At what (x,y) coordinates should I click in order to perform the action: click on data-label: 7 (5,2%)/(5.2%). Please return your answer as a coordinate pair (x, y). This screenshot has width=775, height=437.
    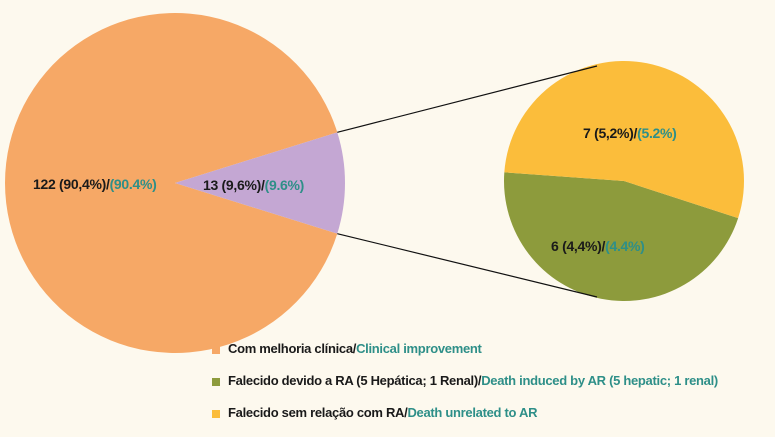
    Looking at the image, I should click on (630, 133).